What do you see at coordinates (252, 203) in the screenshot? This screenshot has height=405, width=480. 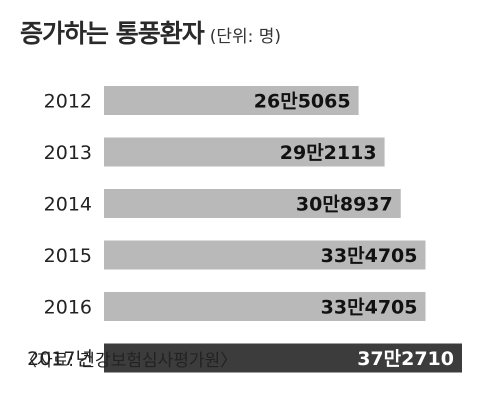 I see `bar-2014` at bounding box center [252, 203].